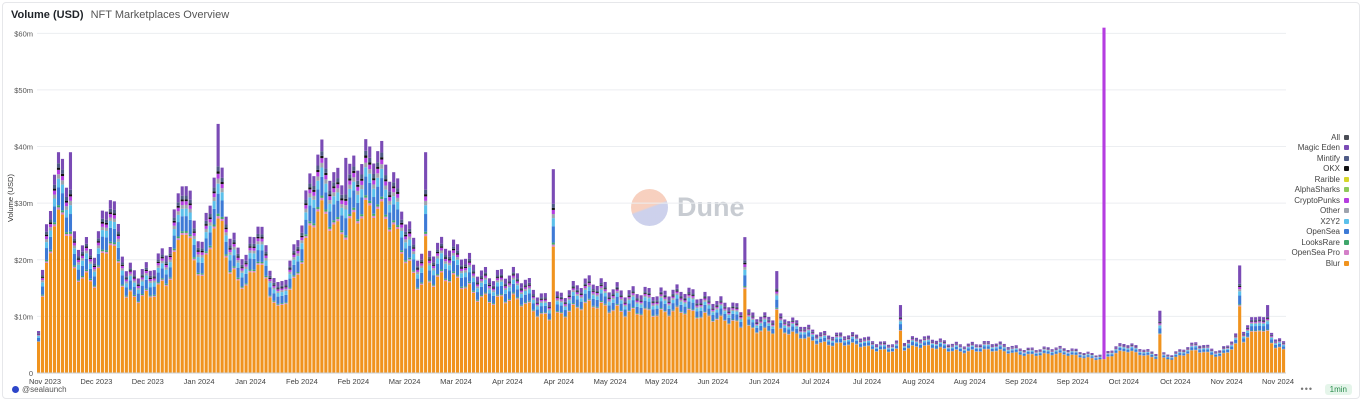 Image resolution: width=1366 pixels, height=403 pixels. Describe the element at coordinates (39, 389) in the screenshot. I see `footer-author: @sealaunch` at that location.